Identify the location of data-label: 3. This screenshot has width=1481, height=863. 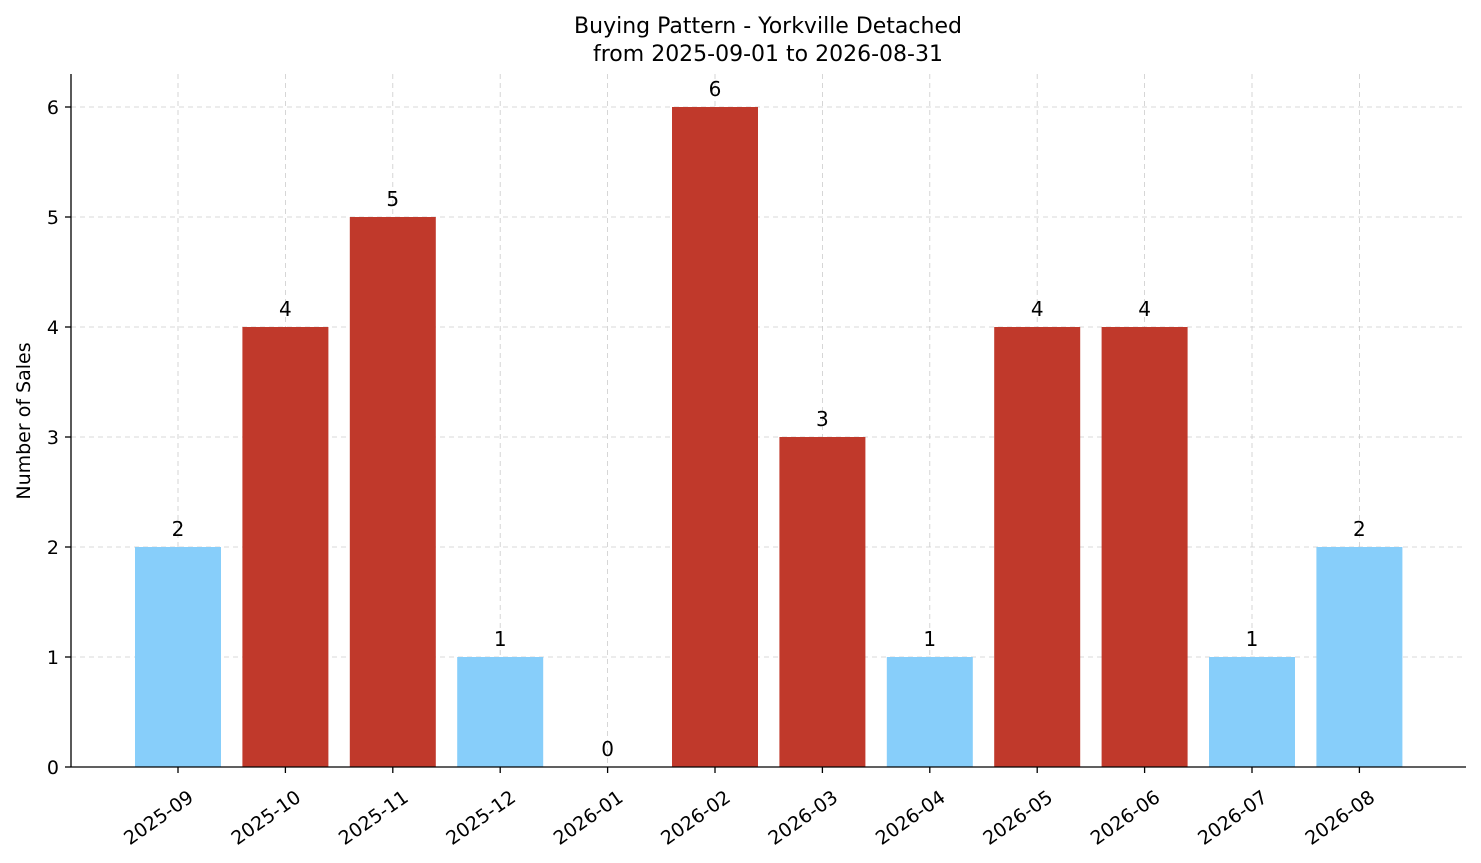
(822, 419).